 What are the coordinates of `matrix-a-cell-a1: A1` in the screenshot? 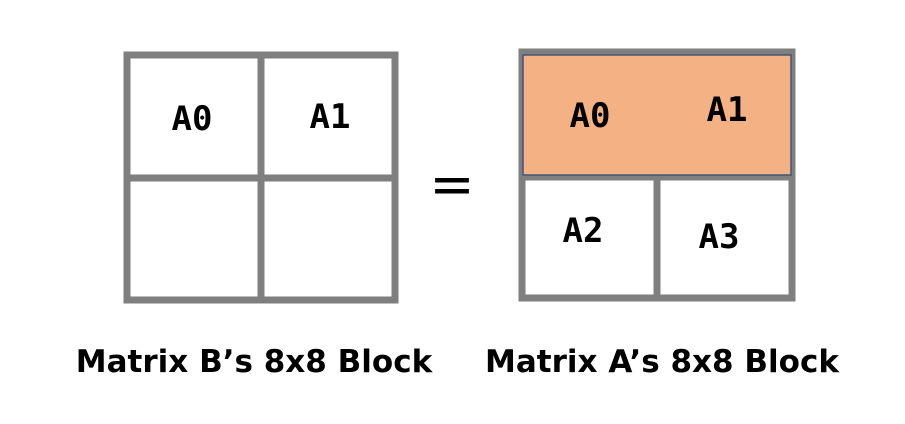 It's located at (727, 110).